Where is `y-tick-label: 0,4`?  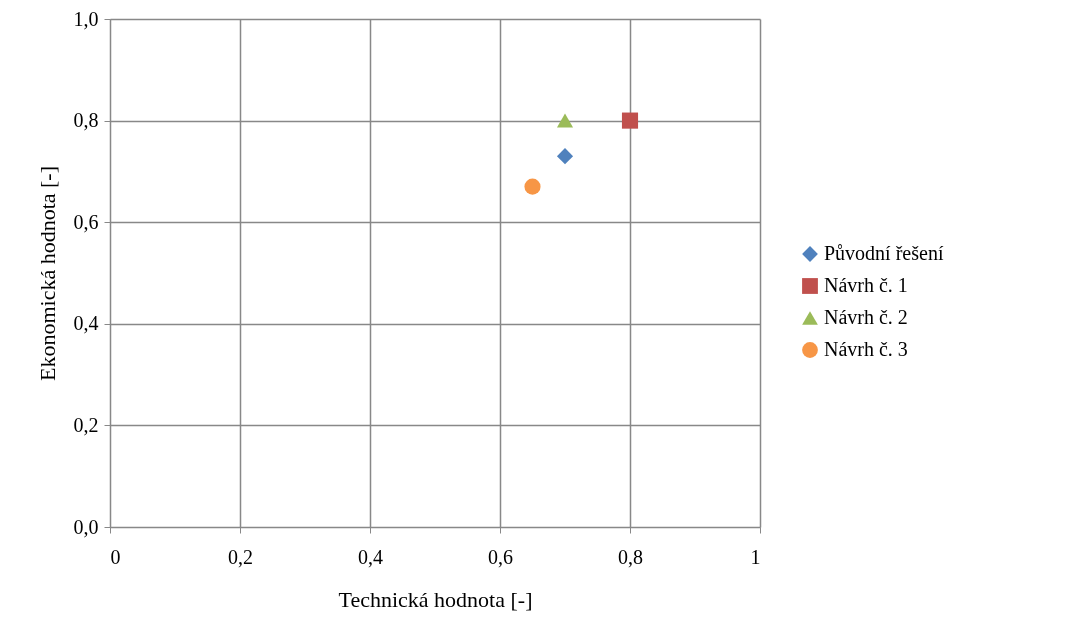
y-tick-label: 0,4 is located at coordinates (86, 323).